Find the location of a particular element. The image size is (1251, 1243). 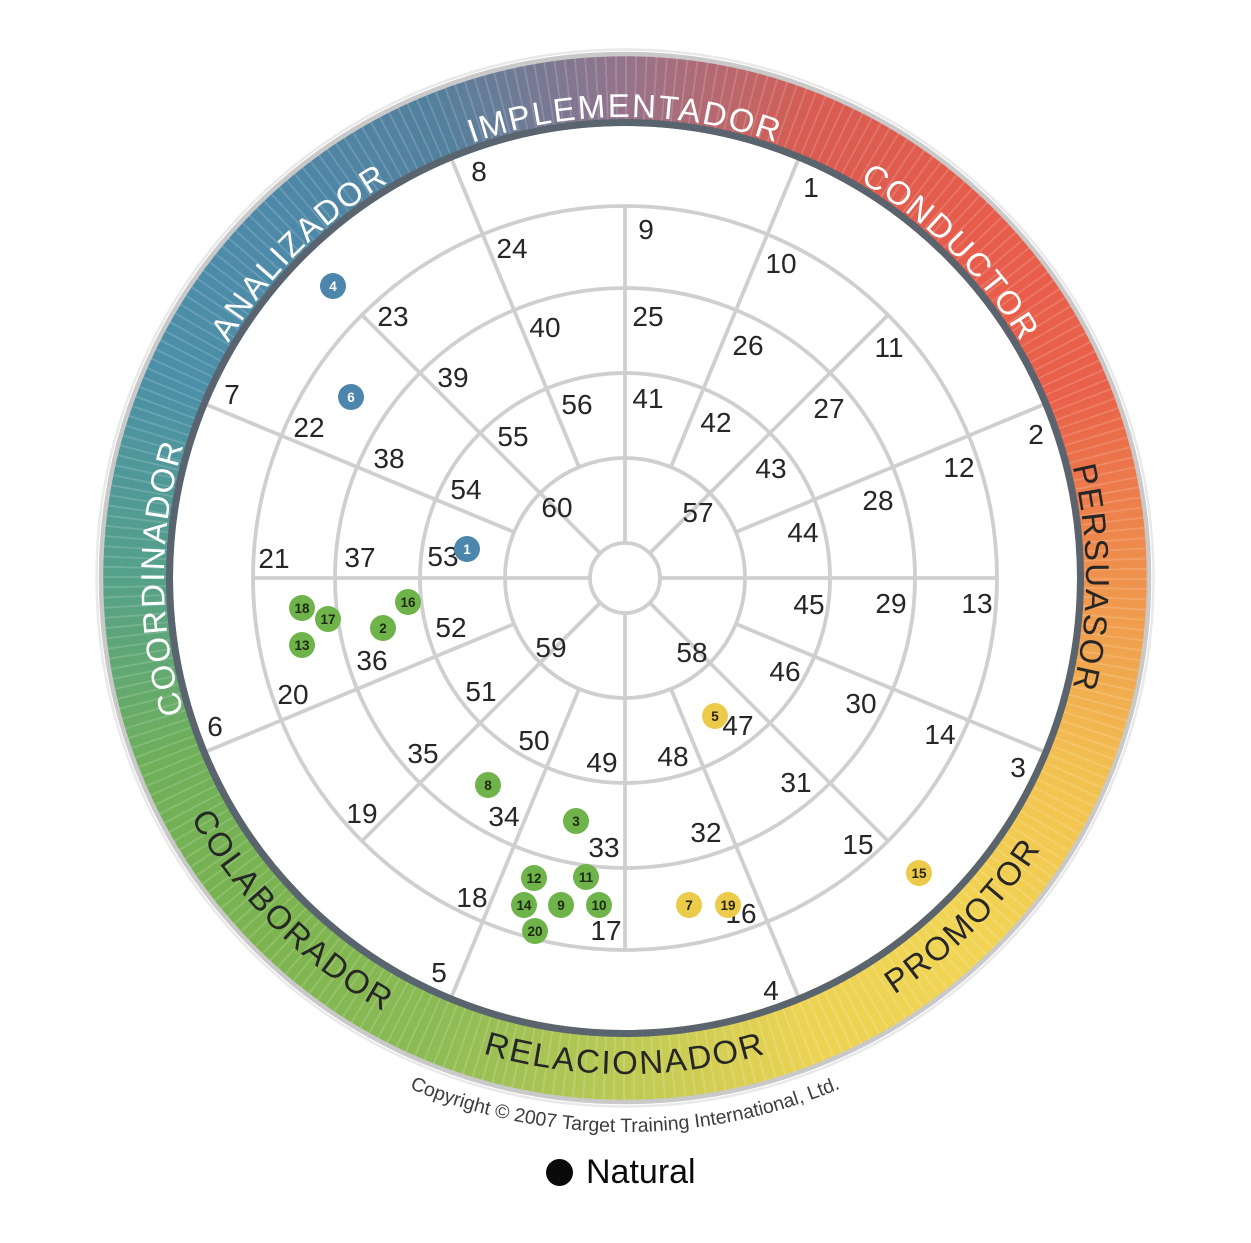

marker-label: 9 is located at coordinates (561, 905).